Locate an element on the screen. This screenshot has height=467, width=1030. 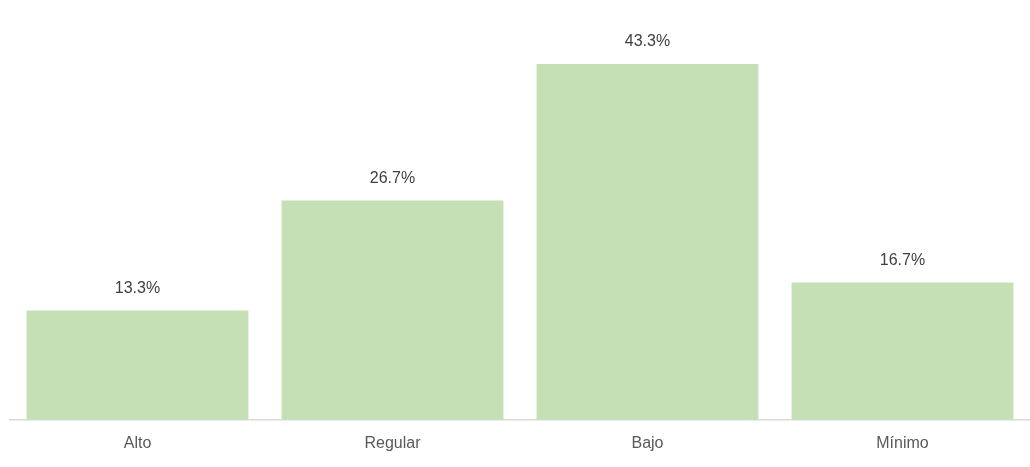
x-tick-label: Regular is located at coordinates (393, 442).